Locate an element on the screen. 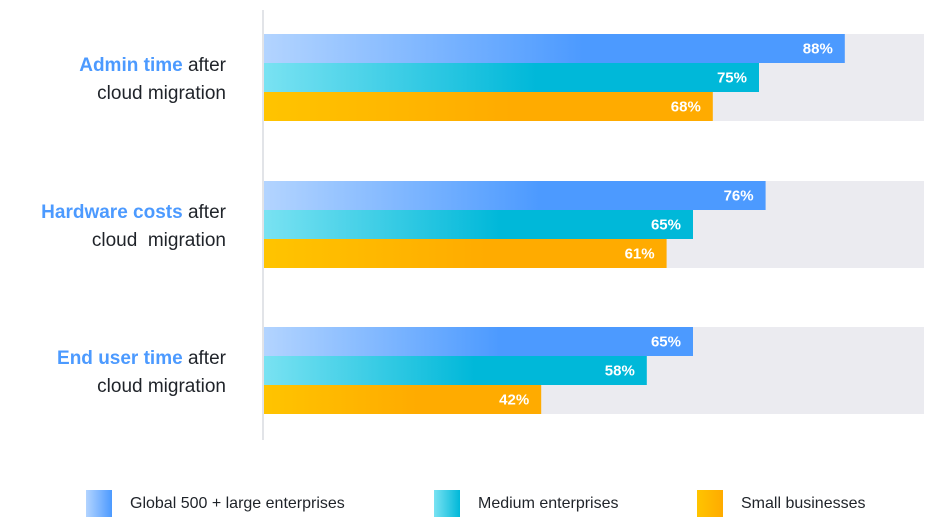 The width and height of the screenshot is (926, 520). category-highlight: Admin time is located at coordinates (131, 65).